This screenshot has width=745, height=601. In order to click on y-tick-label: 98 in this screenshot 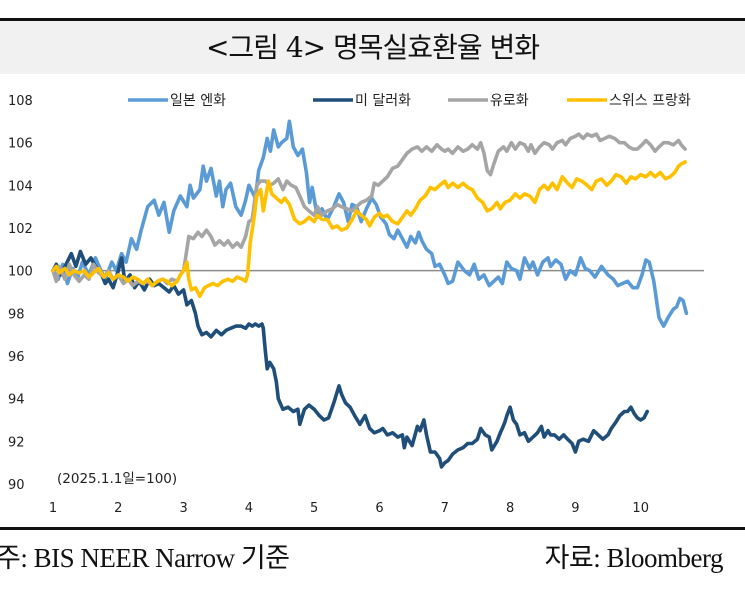, I will do `click(16, 314)`.